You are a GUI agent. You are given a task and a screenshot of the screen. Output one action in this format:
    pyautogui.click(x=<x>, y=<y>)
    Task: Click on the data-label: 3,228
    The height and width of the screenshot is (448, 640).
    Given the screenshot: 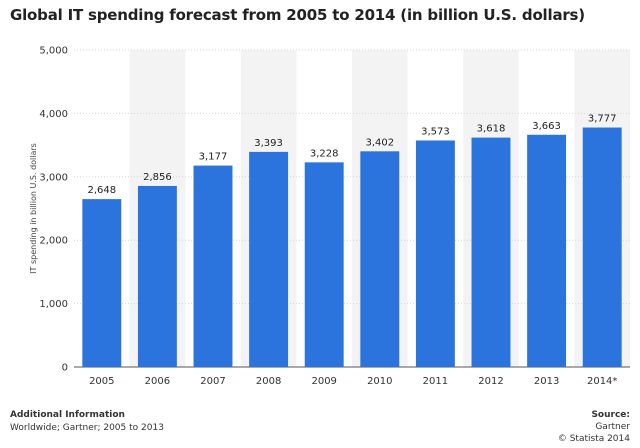 What is the action you would take?
    pyautogui.click(x=324, y=153)
    